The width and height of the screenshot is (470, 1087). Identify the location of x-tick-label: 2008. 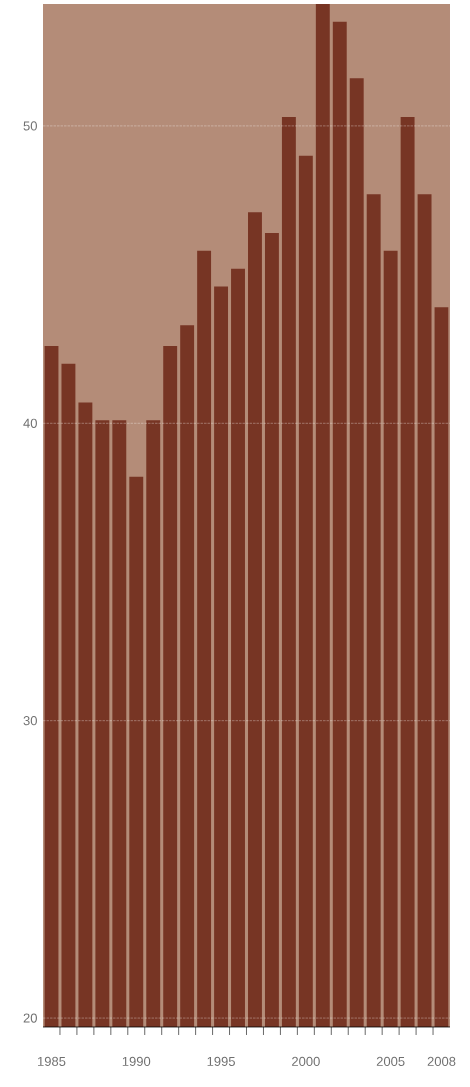
(441, 1061).